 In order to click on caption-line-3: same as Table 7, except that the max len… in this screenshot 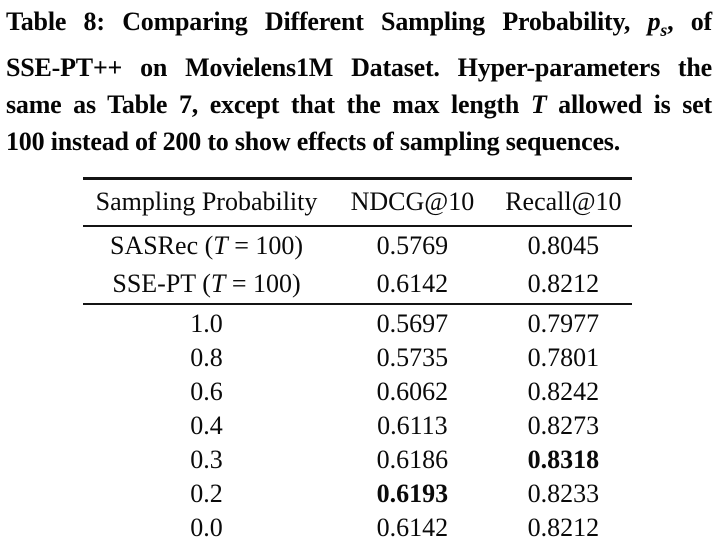, I will do `click(359, 104)`.